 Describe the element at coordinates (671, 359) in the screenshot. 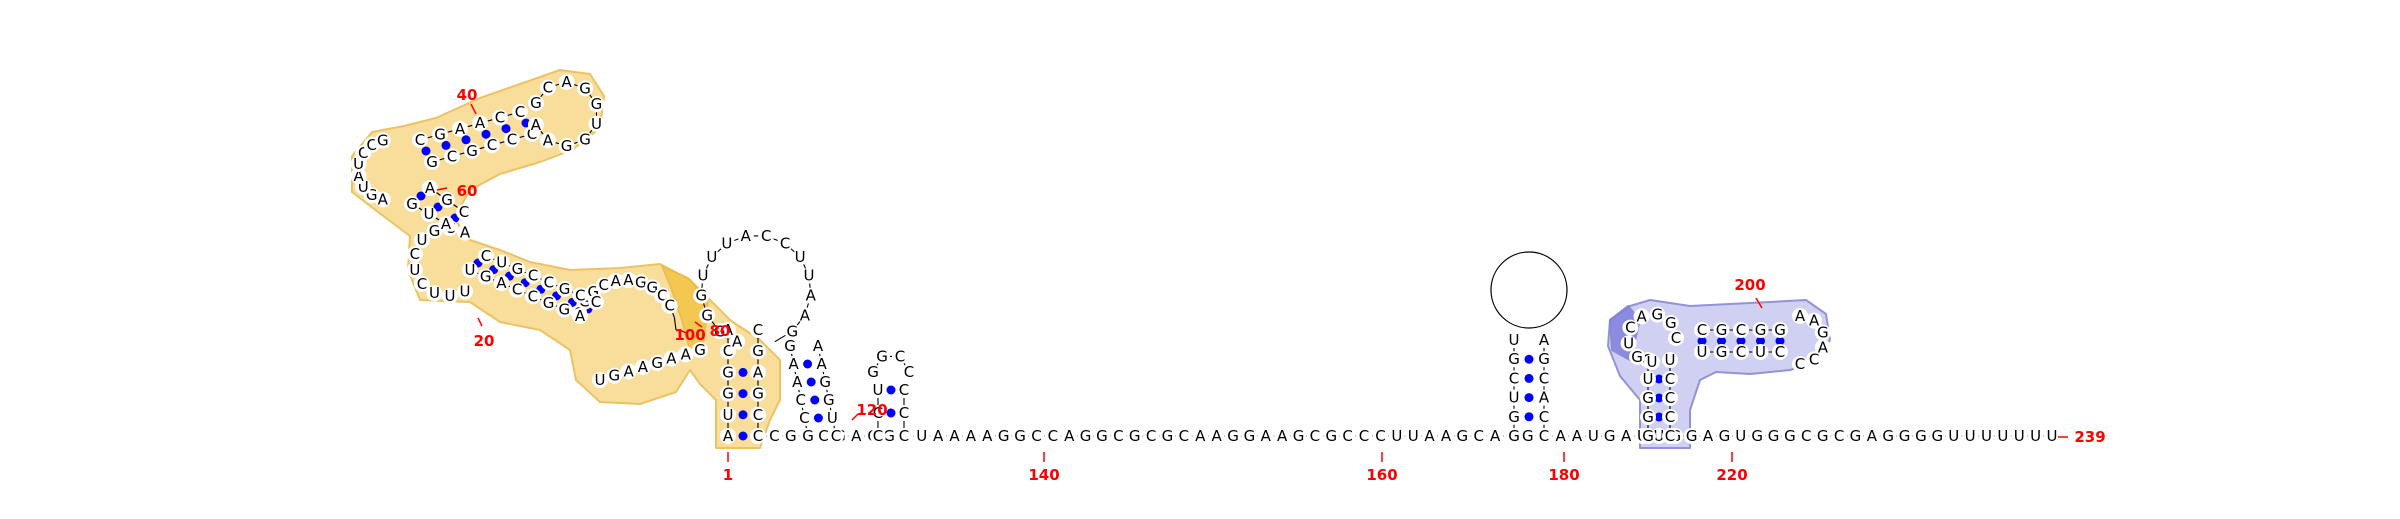

I see `left-bottom-nucleotide: A` at that location.